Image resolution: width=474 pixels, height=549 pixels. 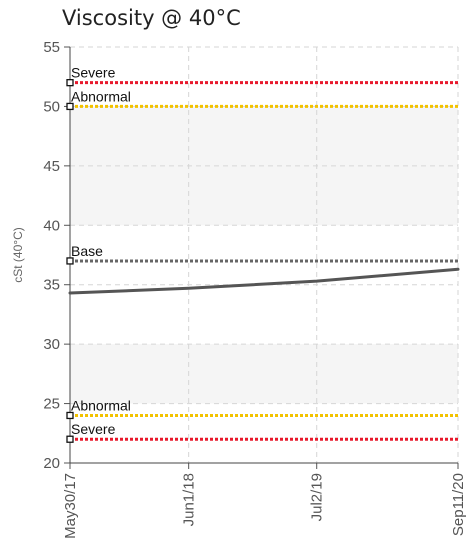 What do you see at coordinates (51, 463) in the screenshot?
I see `y-tick-label: 20` at bounding box center [51, 463].